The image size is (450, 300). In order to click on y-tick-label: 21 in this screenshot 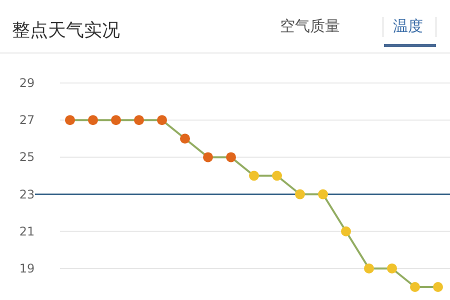, I will do `click(27, 231)`.